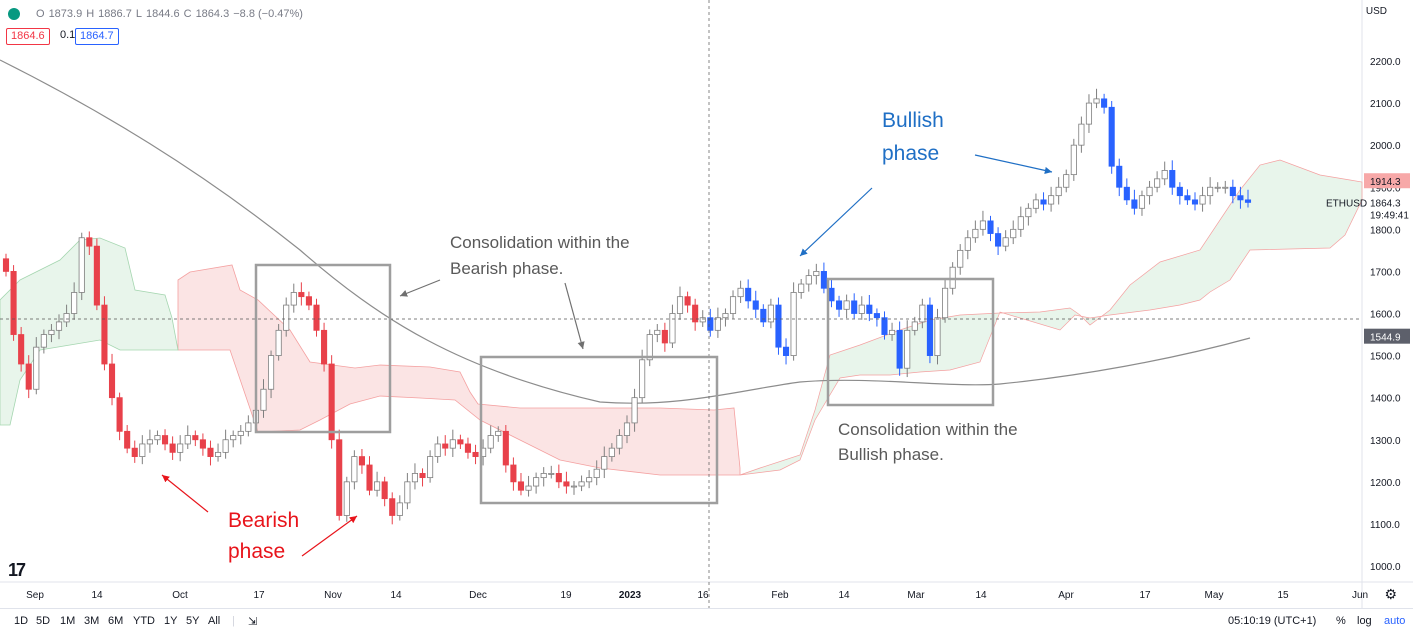  Describe the element at coordinates (1385, 567) in the screenshot. I see `y-tick-label: 1000.0` at that location.